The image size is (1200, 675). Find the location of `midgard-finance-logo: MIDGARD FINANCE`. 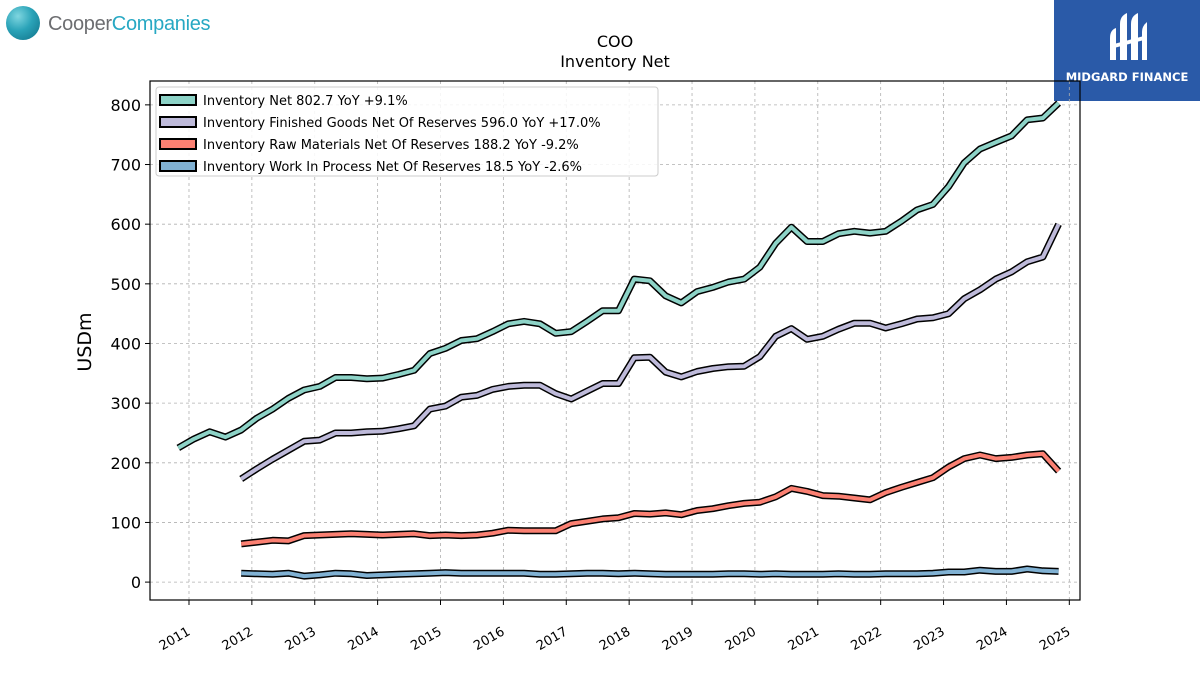

midgard-finance-logo: MIDGARD FINANCE is located at coordinates (1127, 50).